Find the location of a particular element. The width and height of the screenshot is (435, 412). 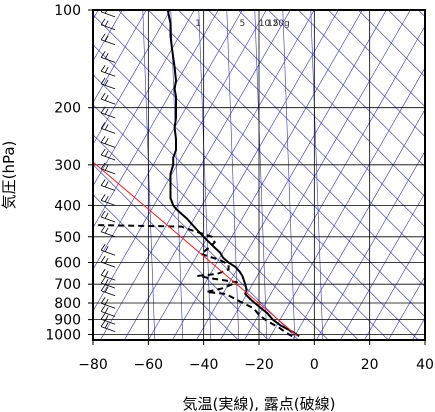

y-axis-title: 気圧(hPa) is located at coordinates (9, 175).